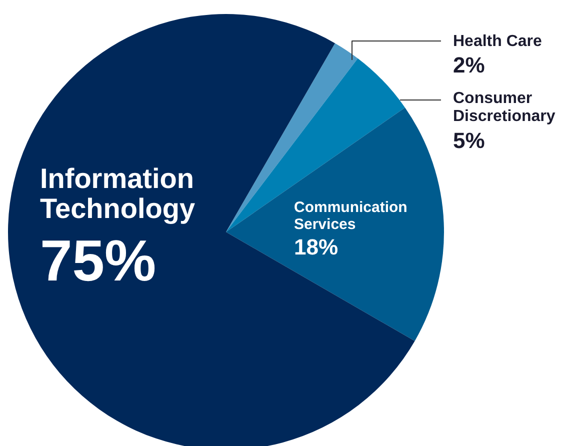  Describe the element at coordinates (504, 107) in the screenshot. I see `slice-label: Consumer Discretionary` at that location.